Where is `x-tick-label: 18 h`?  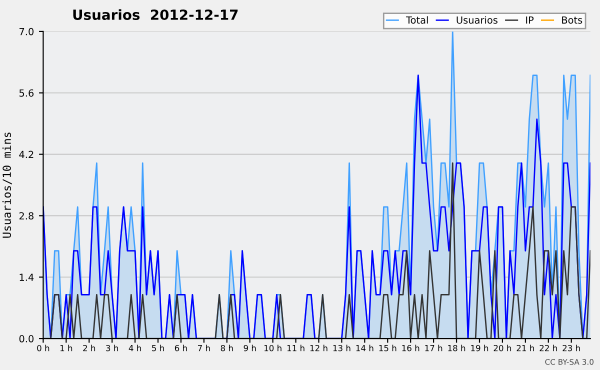
x-tick-label: 18 h is located at coordinates (457, 348).